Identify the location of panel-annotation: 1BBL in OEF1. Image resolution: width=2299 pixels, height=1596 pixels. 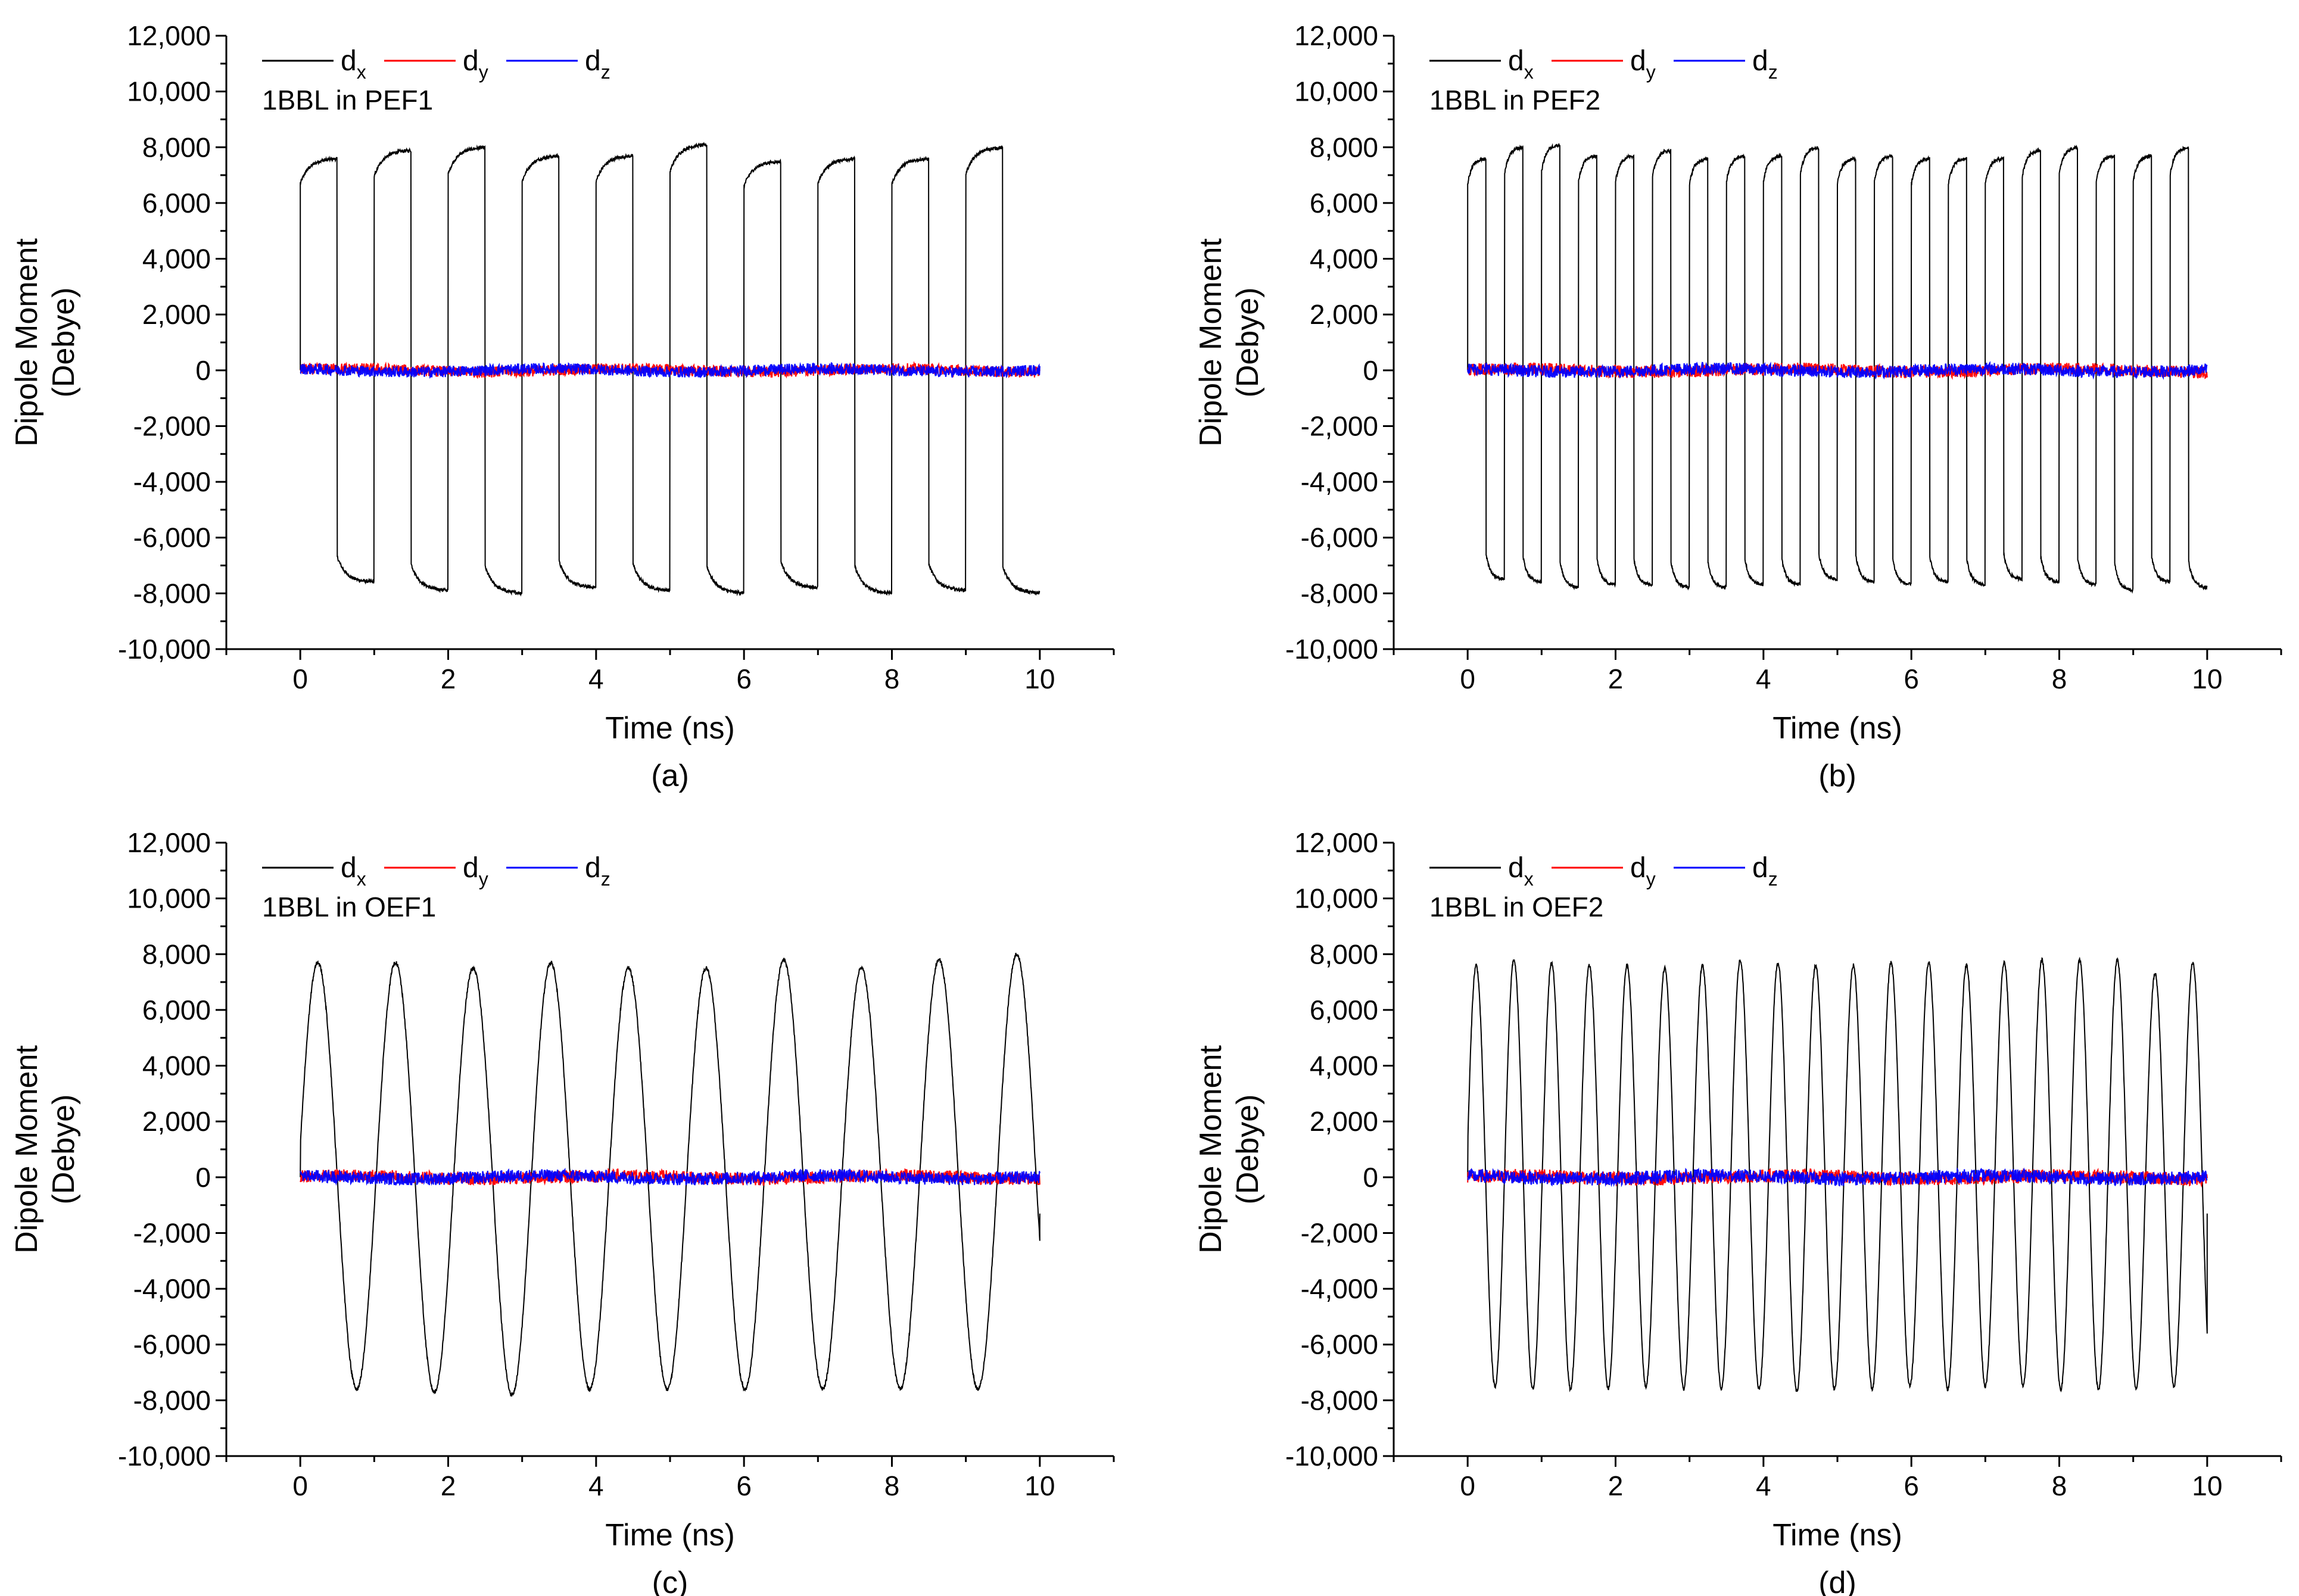
(349, 906).